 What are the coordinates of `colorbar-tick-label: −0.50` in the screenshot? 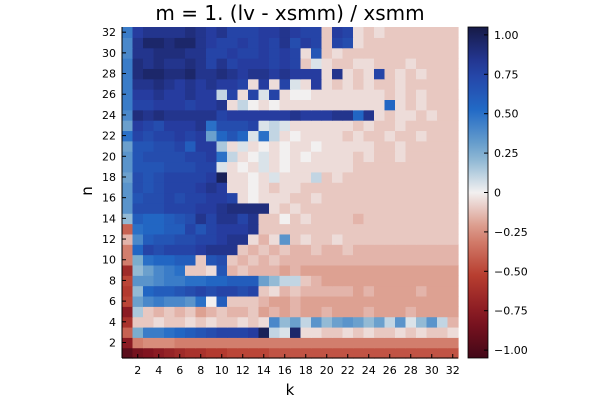 It's located at (511, 271).